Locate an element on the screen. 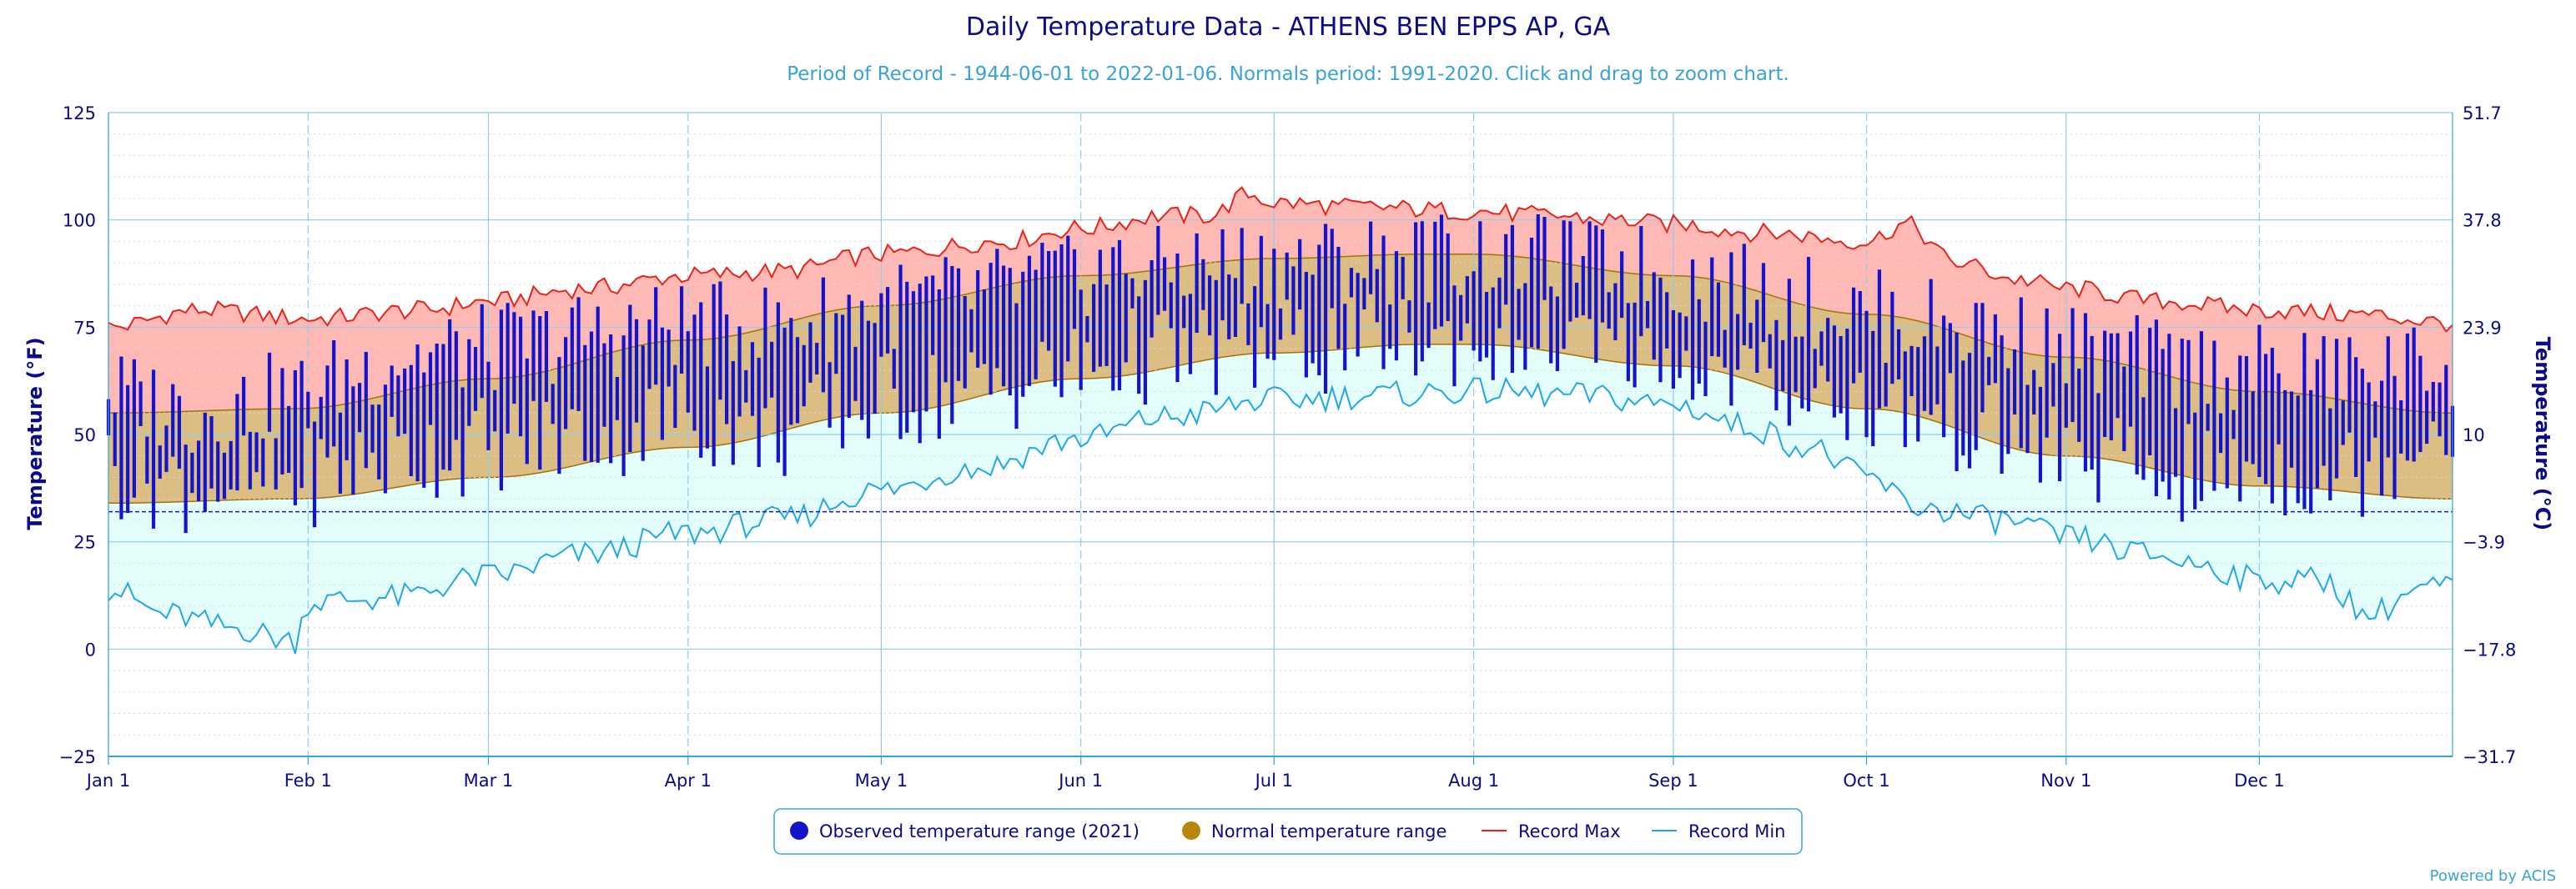  x-tick-label: May 1 is located at coordinates (881, 781).